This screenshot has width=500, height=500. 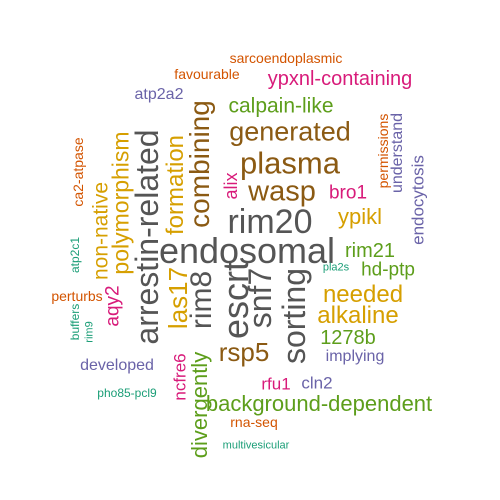 What do you see at coordinates (370, 251) in the screenshot?
I see `word-rim21: rim21` at bounding box center [370, 251].